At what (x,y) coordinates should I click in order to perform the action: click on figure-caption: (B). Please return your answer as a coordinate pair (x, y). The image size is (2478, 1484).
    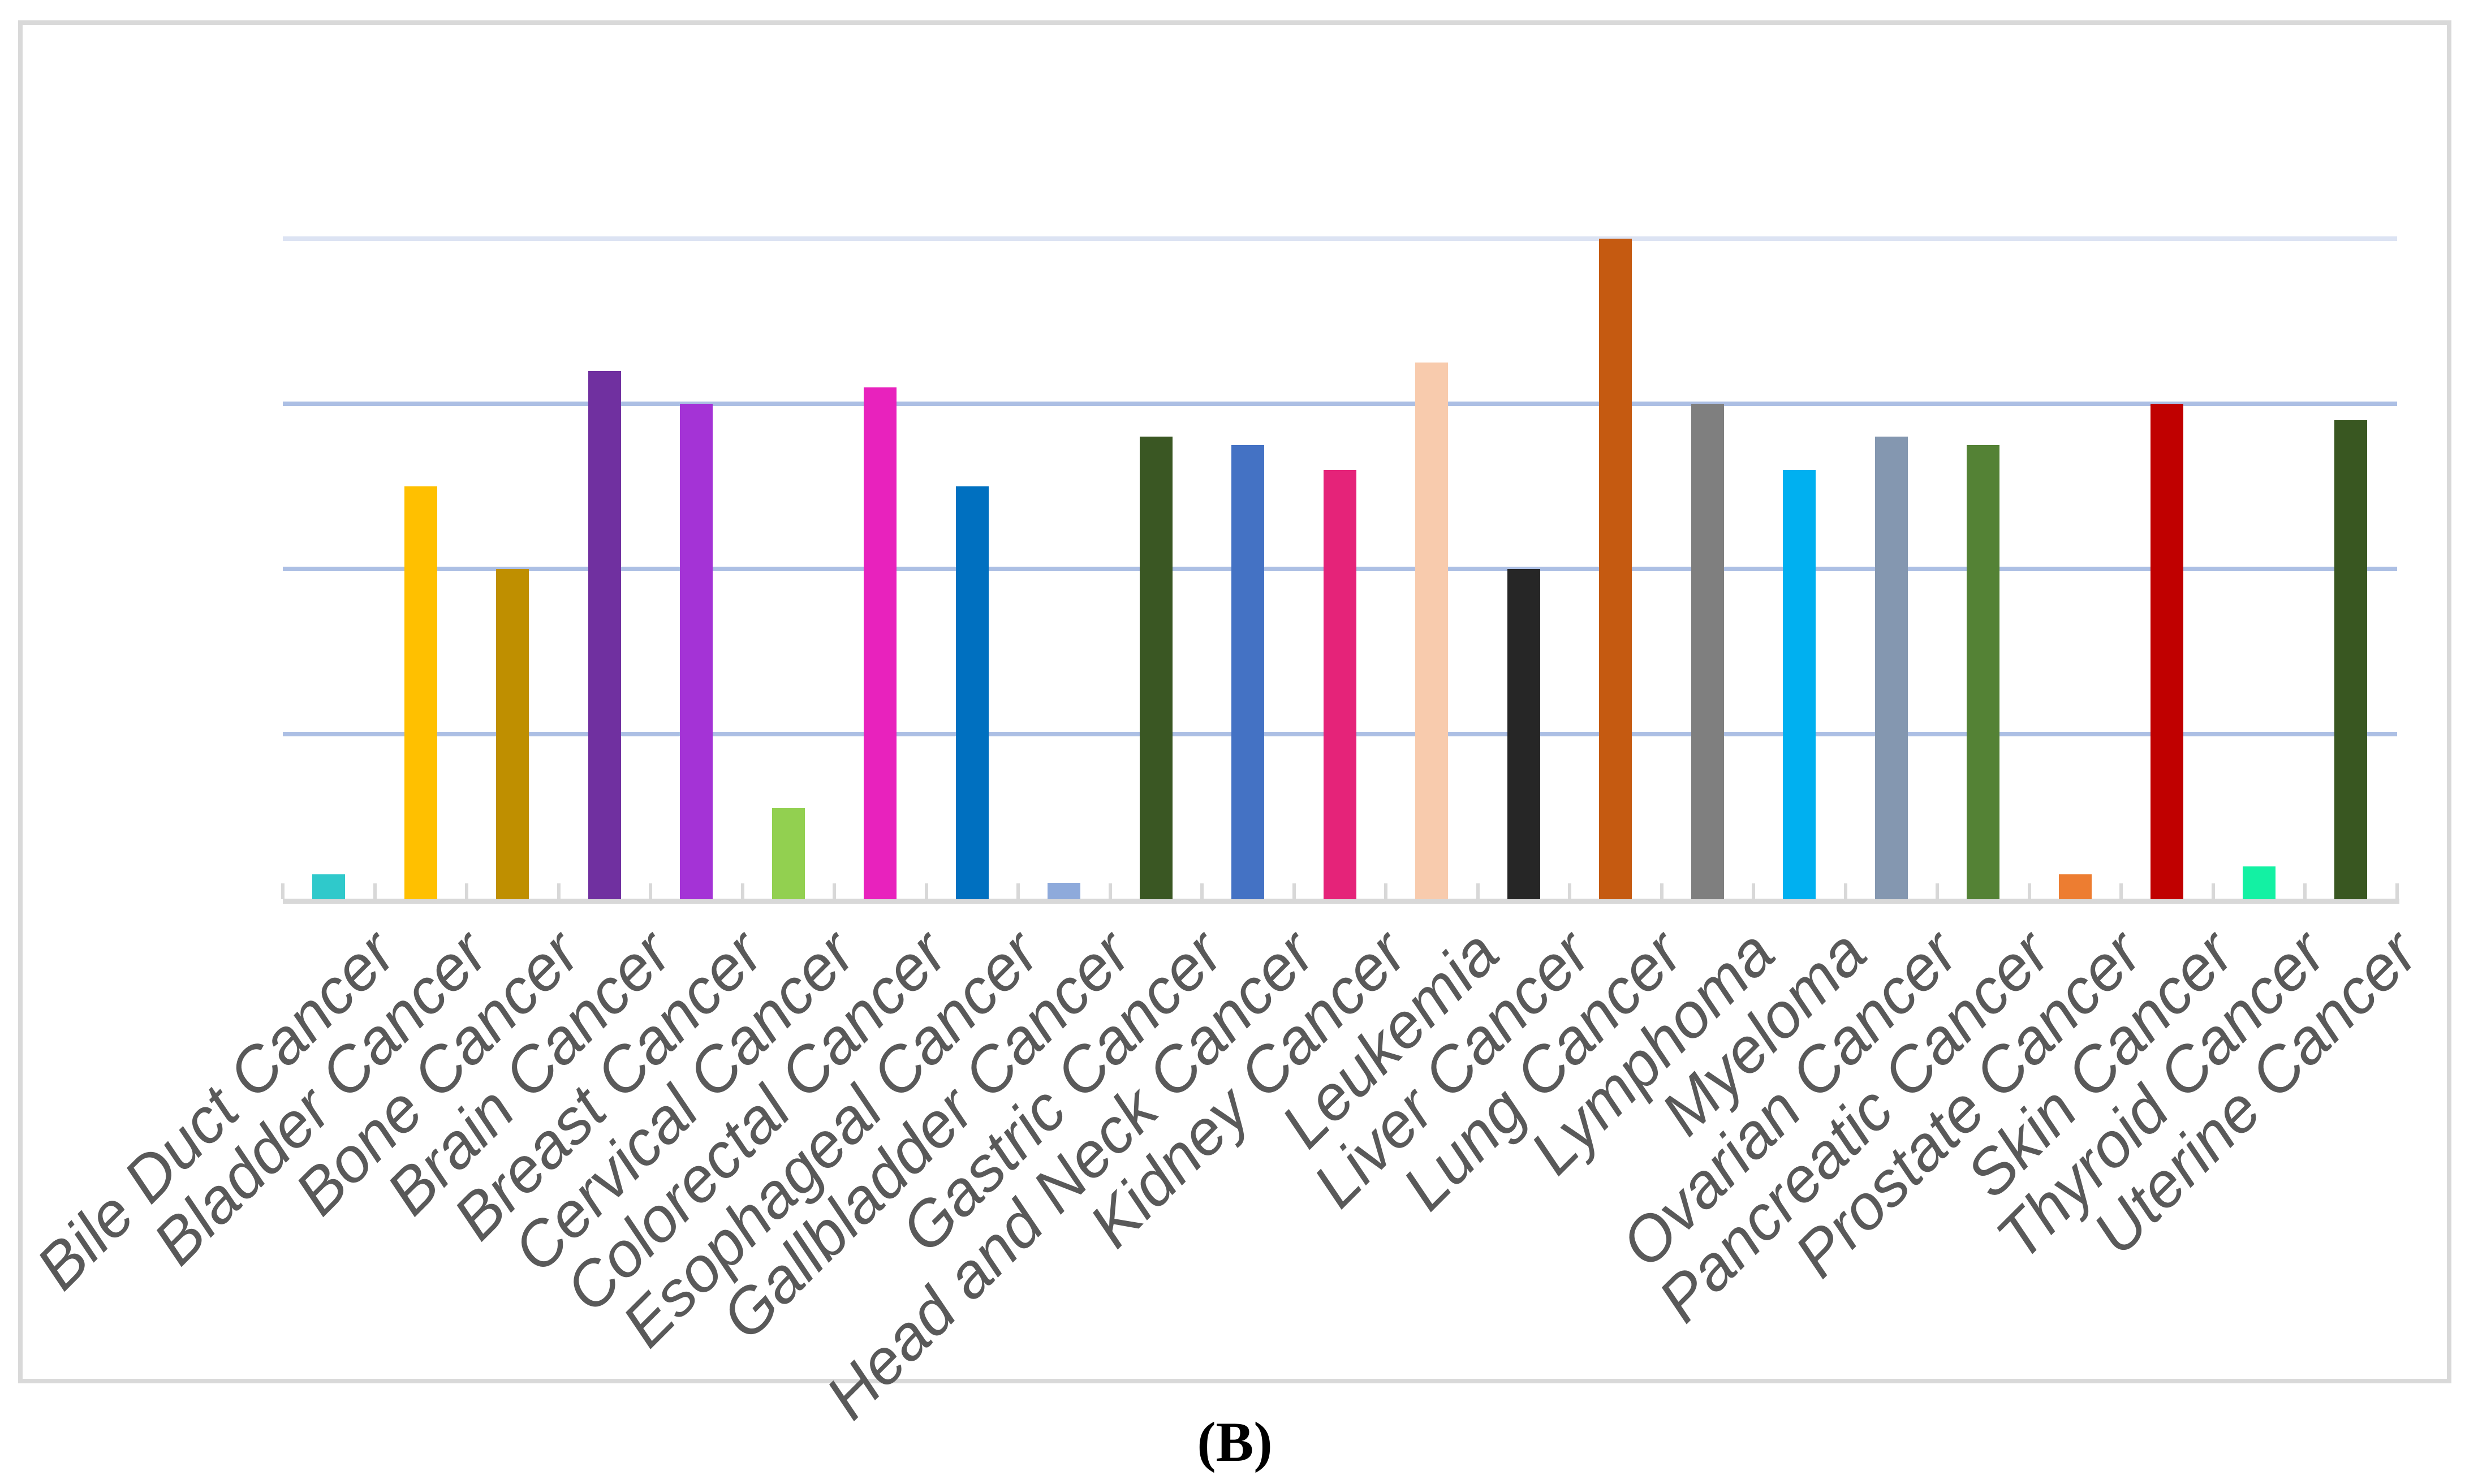
    Looking at the image, I should click on (1235, 1441).